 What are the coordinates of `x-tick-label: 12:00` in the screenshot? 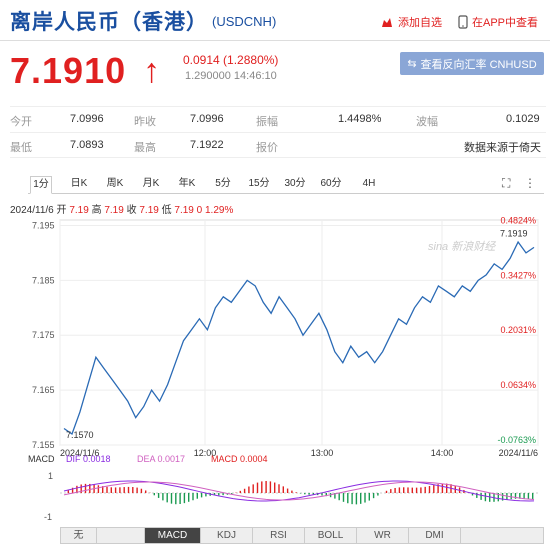 It's located at (205, 453).